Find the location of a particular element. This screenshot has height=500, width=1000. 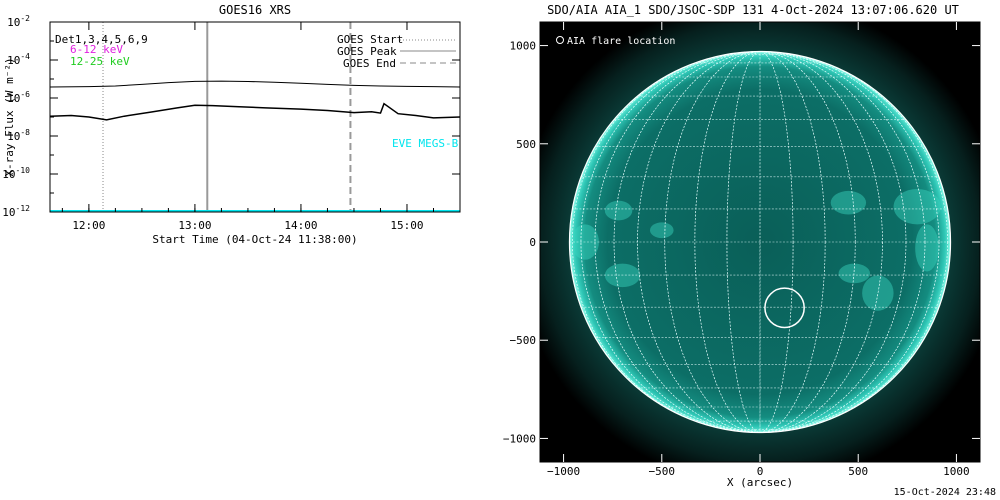

goes-y-tick-label: 10-2 is located at coordinates (18, 21).